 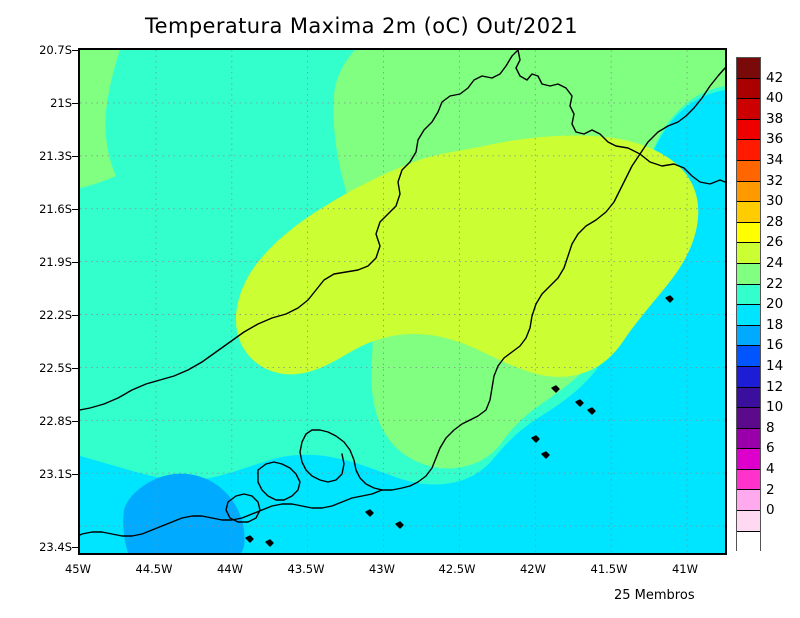 I want to click on ytick-label: 21.3S, so click(x=55, y=156).